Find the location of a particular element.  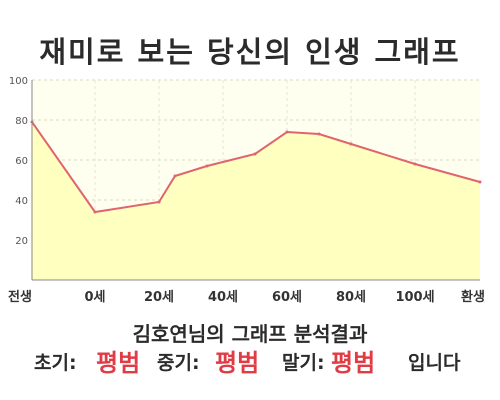

result-mid-value: 평범 is located at coordinates (237, 363).